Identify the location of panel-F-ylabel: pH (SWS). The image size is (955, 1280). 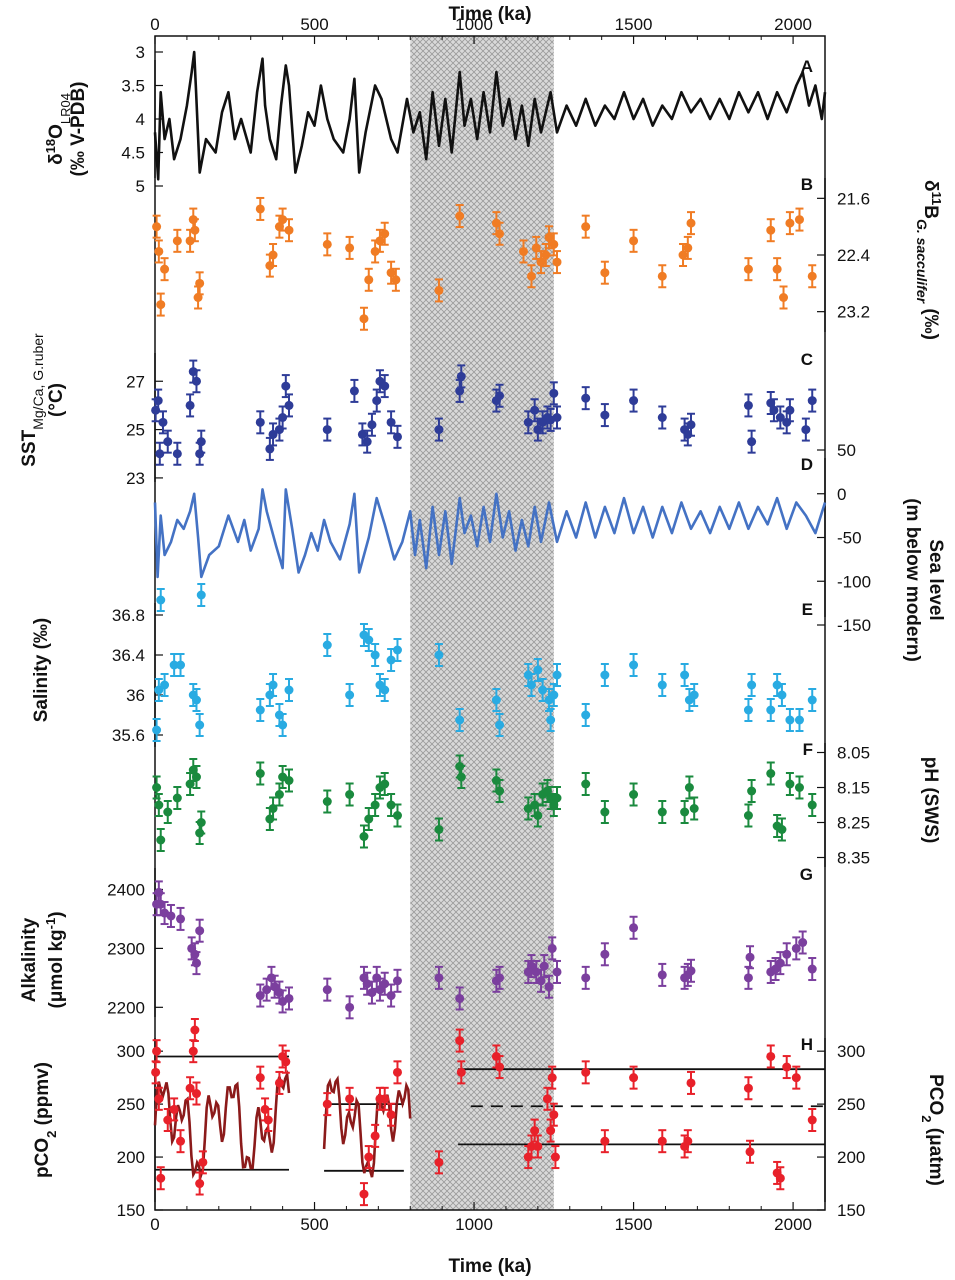
(930, 800).